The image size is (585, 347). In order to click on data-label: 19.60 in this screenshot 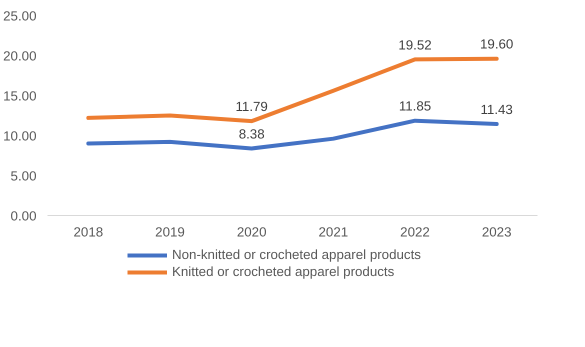, I will do `click(497, 44)`.